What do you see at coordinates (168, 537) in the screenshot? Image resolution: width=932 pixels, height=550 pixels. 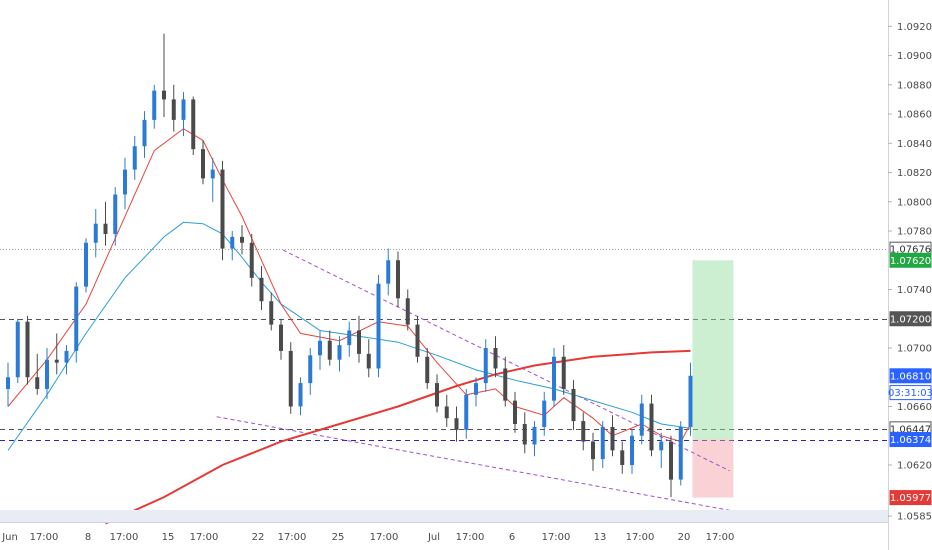 I see `time-tick-label: 15` at bounding box center [168, 537].